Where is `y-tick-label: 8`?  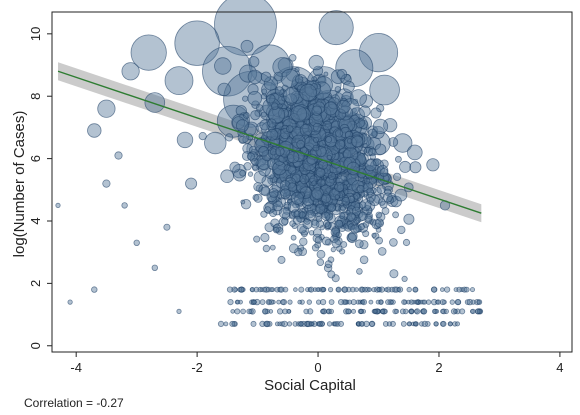
y-tick-label: 8 is located at coordinates (35, 96).